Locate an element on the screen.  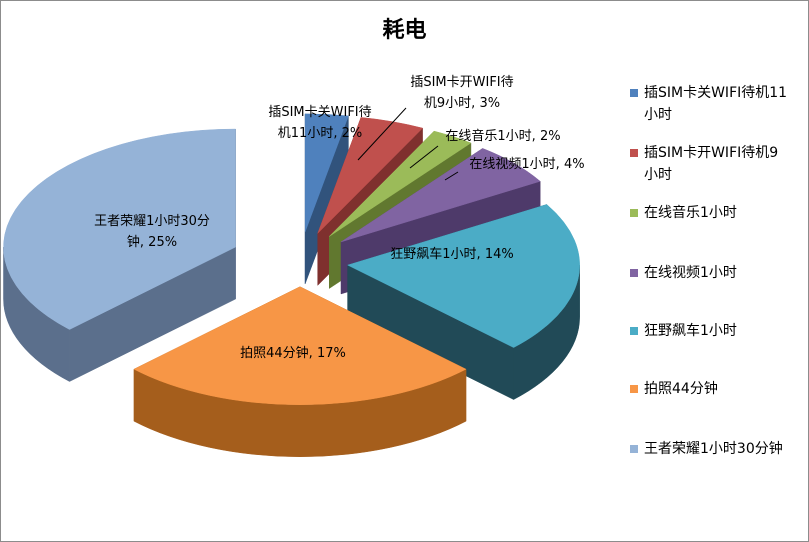
legend-item: 插SIM卡关WIFI待机11 小时 is located at coordinates (717, 104).